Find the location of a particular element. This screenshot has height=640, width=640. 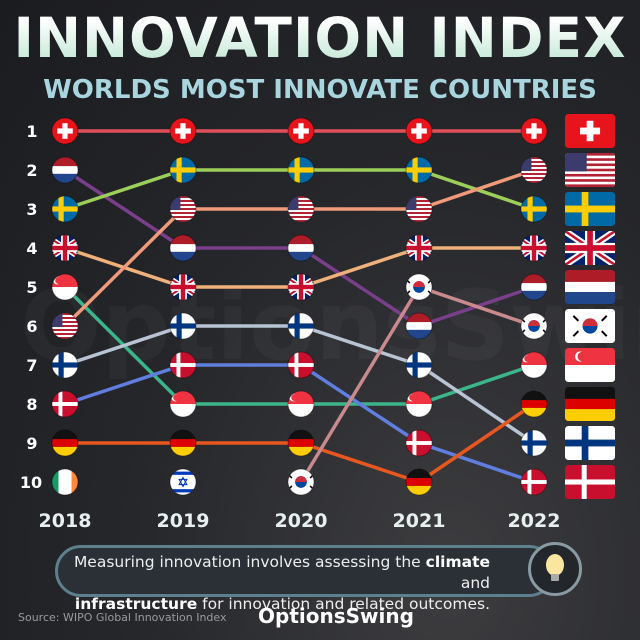

source-note: Source: WIPO Global Innovation Index is located at coordinates (122, 617).